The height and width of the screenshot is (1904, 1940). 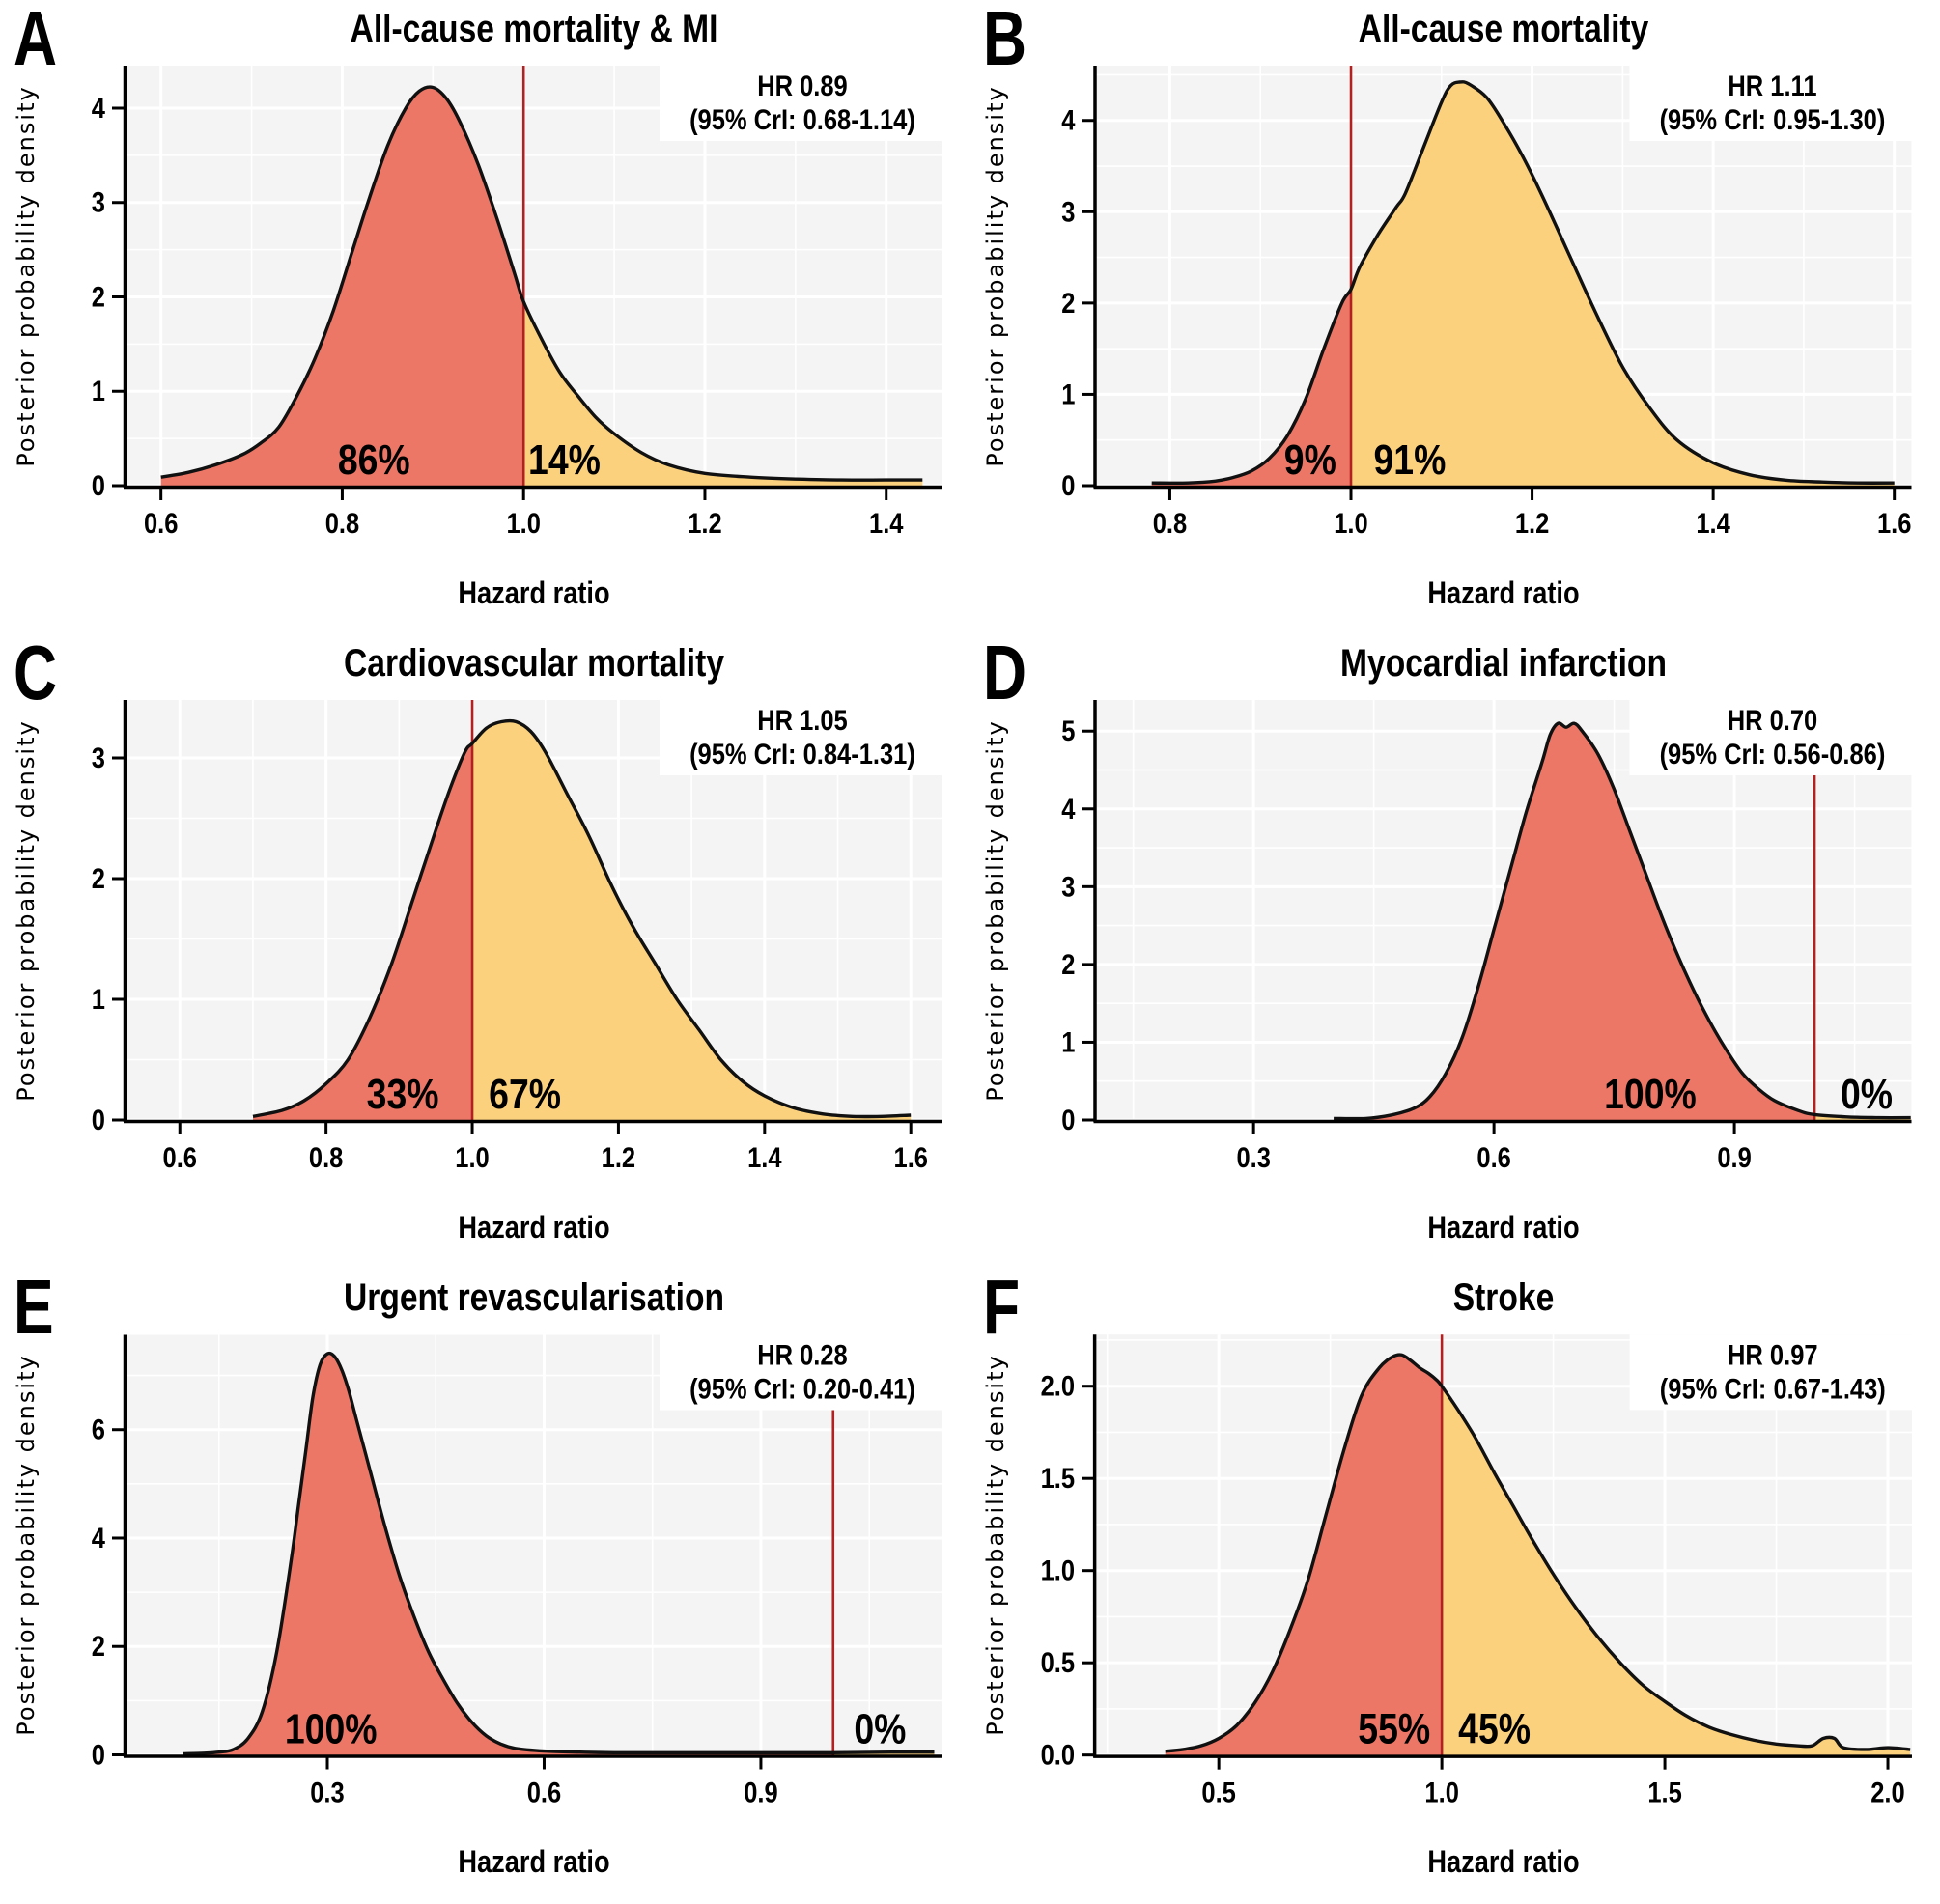 What do you see at coordinates (1411, 460) in the screenshot?
I see `percent-label-right: 91%` at bounding box center [1411, 460].